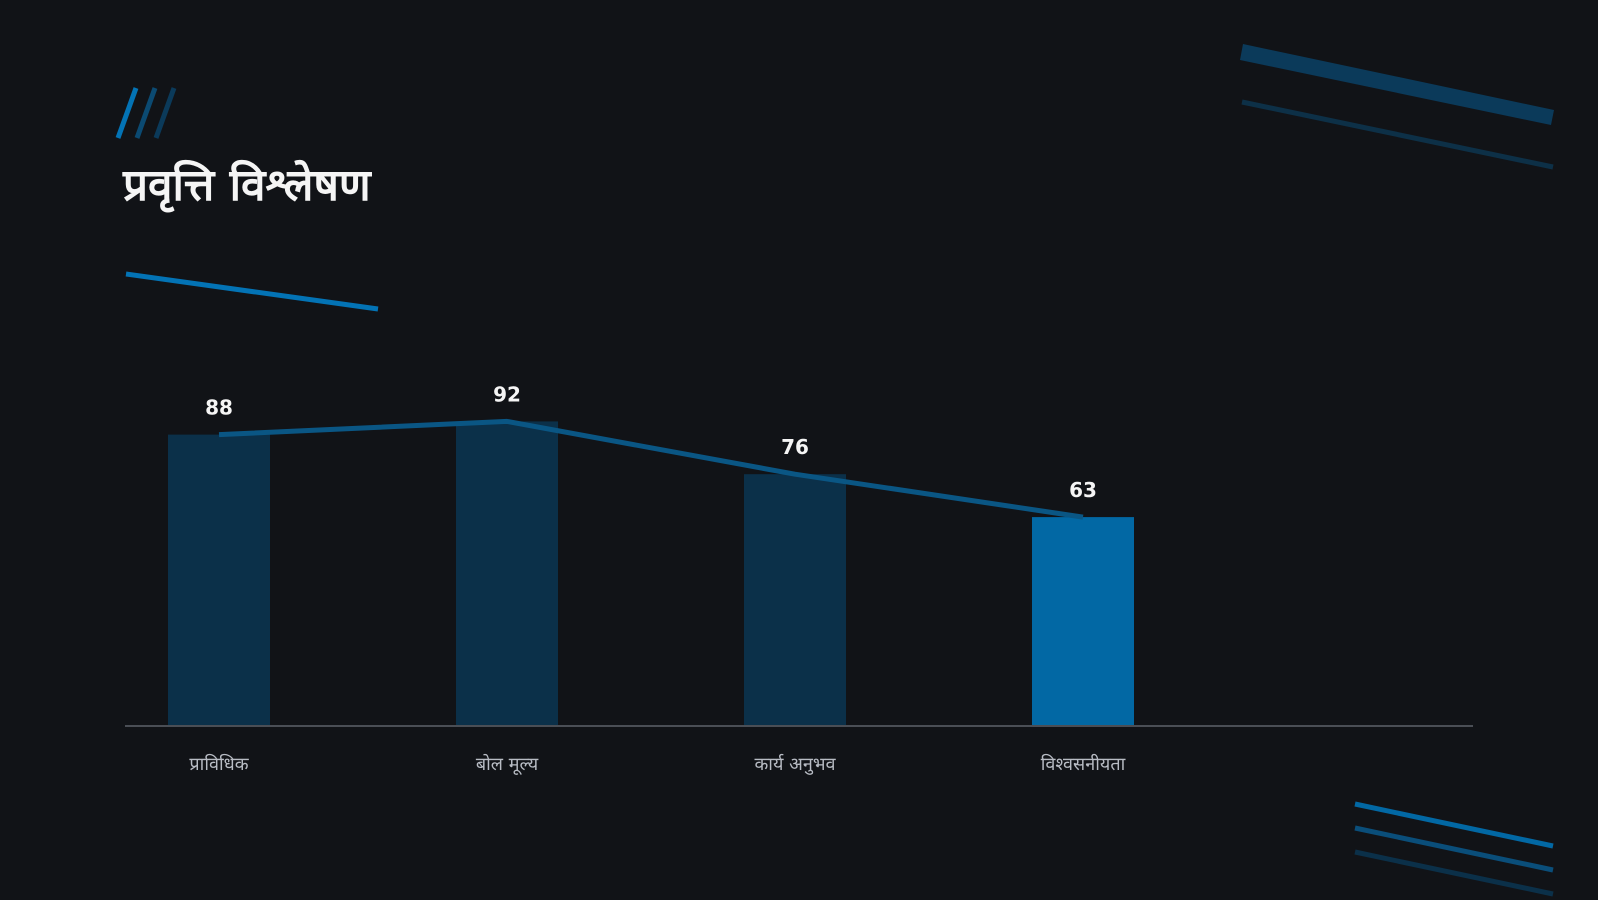 The image size is (1598, 900). I want to click on category-label-4: विश्वसनीयता, so click(1083, 764).